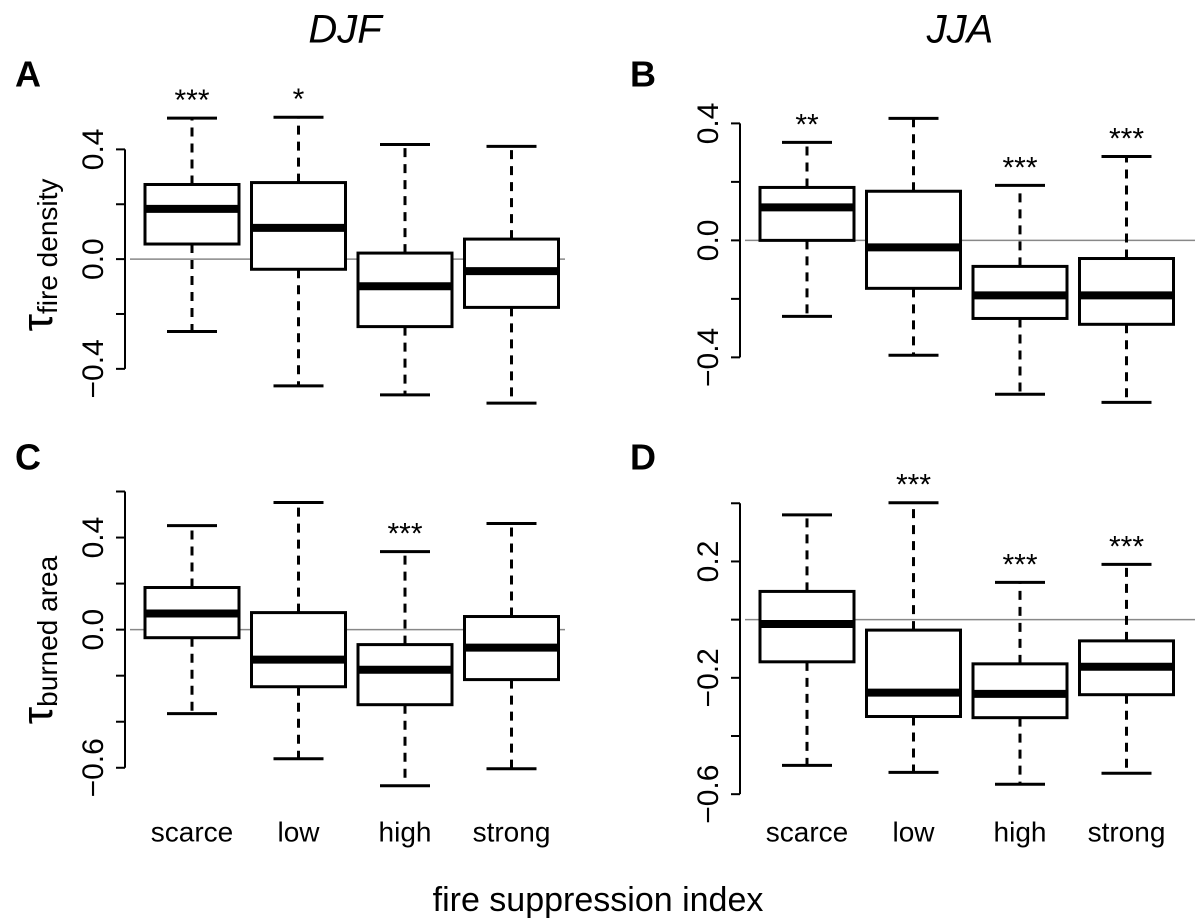 This screenshot has height=923, width=1197. I want to click on y-axis-label-subscript: burned area, so click(47, 630).